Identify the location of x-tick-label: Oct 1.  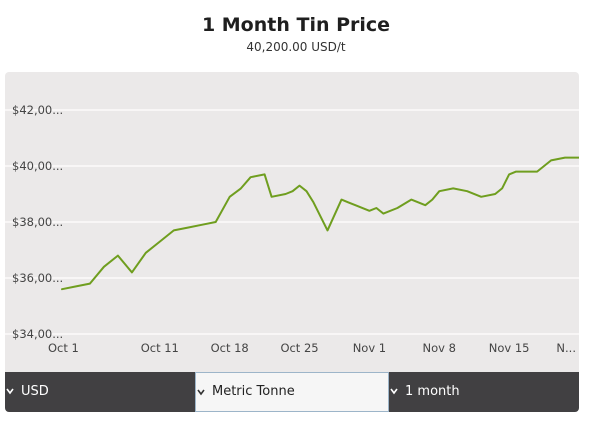
(63, 348).